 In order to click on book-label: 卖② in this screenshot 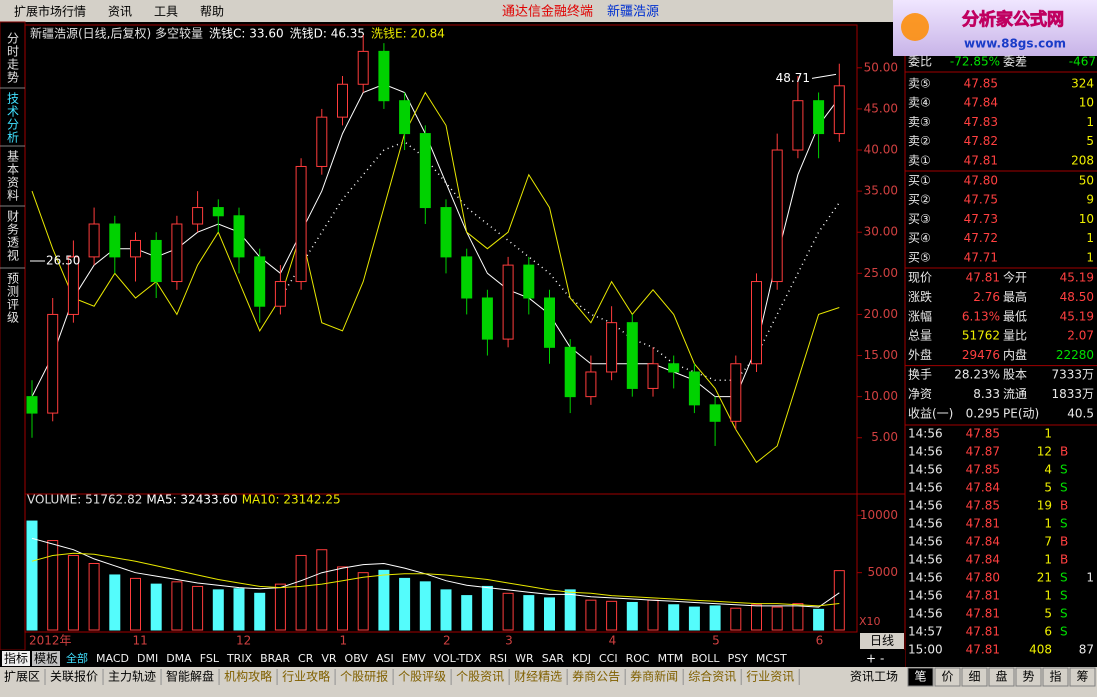, I will do `click(919, 141)`.